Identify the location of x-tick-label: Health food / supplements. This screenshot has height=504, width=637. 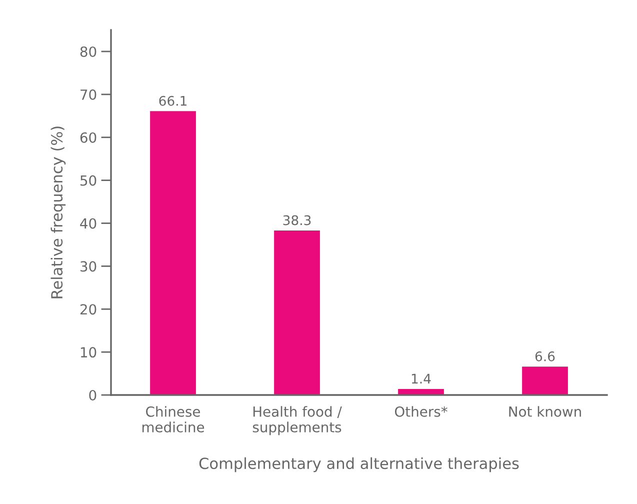
(297, 421).